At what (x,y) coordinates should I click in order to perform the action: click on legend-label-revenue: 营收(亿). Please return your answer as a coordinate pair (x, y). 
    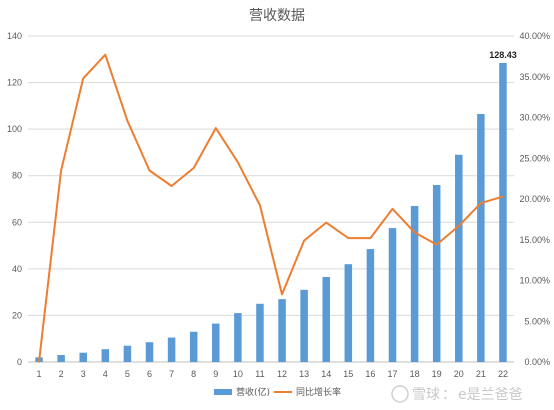
    Looking at the image, I should click on (253, 392).